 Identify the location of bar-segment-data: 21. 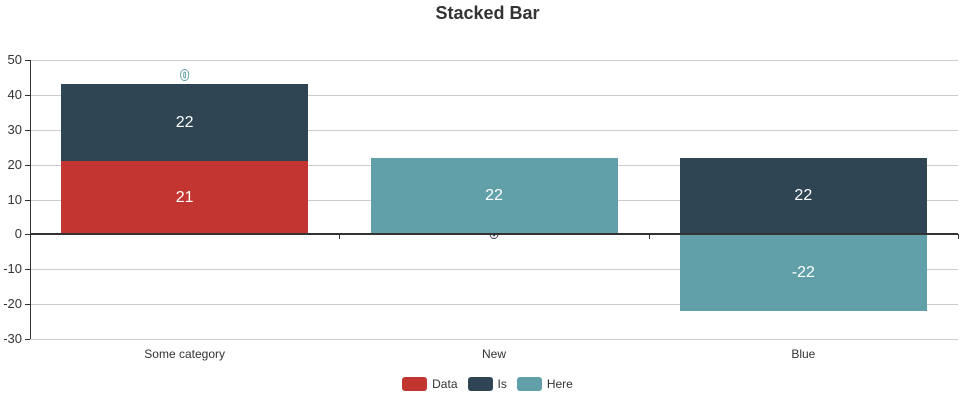
(185, 198).